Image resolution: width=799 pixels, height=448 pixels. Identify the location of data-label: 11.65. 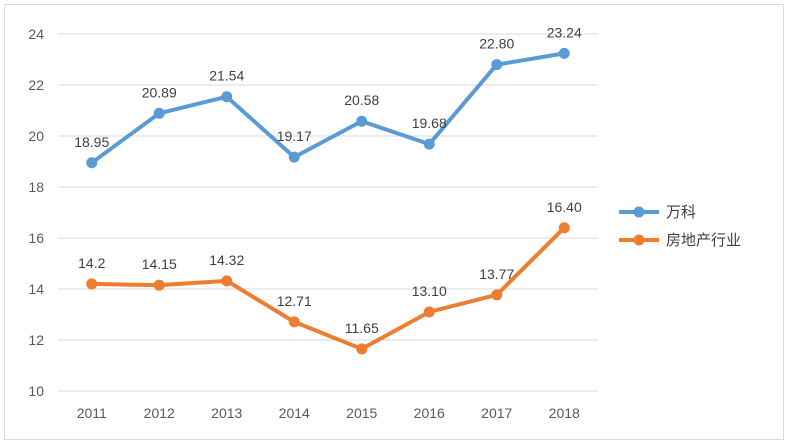
(362, 328).